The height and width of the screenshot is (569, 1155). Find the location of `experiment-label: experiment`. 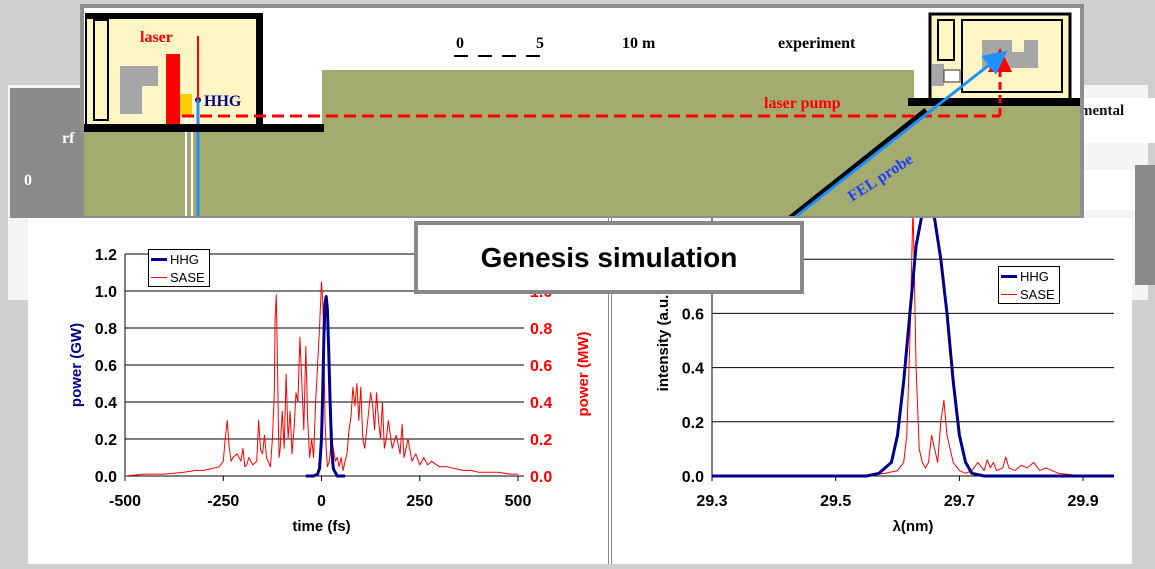

experiment-label: experiment is located at coordinates (817, 43).